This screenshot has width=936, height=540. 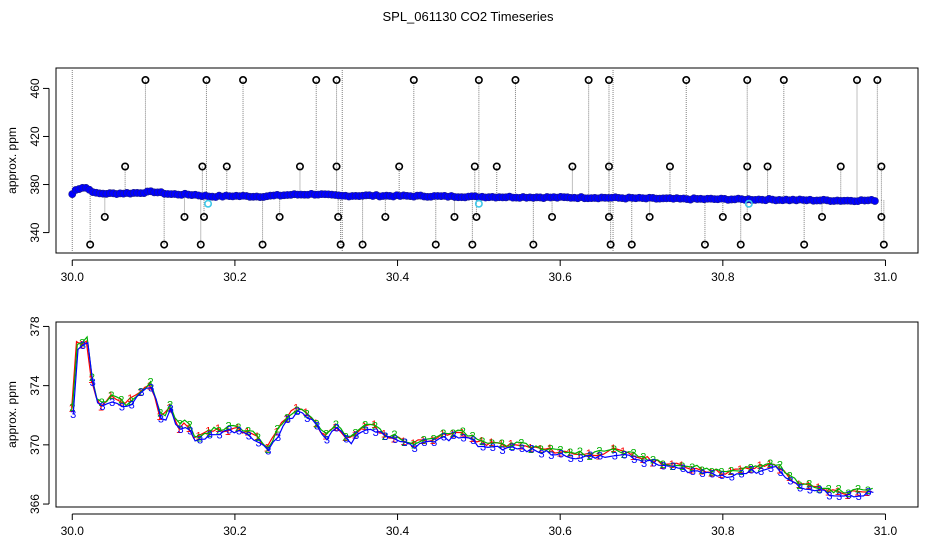 What do you see at coordinates (235, 277) in the screenshot?
I see `top-x-tick-label: 30.2` at bounding box center [235, 277].